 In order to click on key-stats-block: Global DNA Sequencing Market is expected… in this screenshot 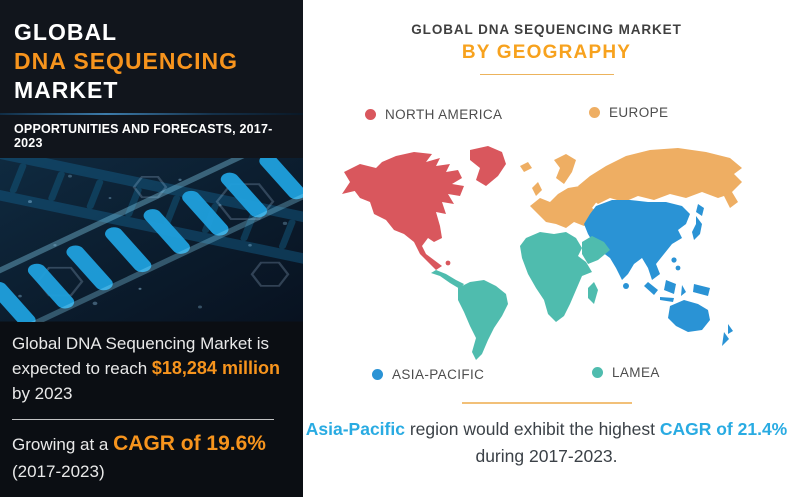, I will do `click(151, 409)`.